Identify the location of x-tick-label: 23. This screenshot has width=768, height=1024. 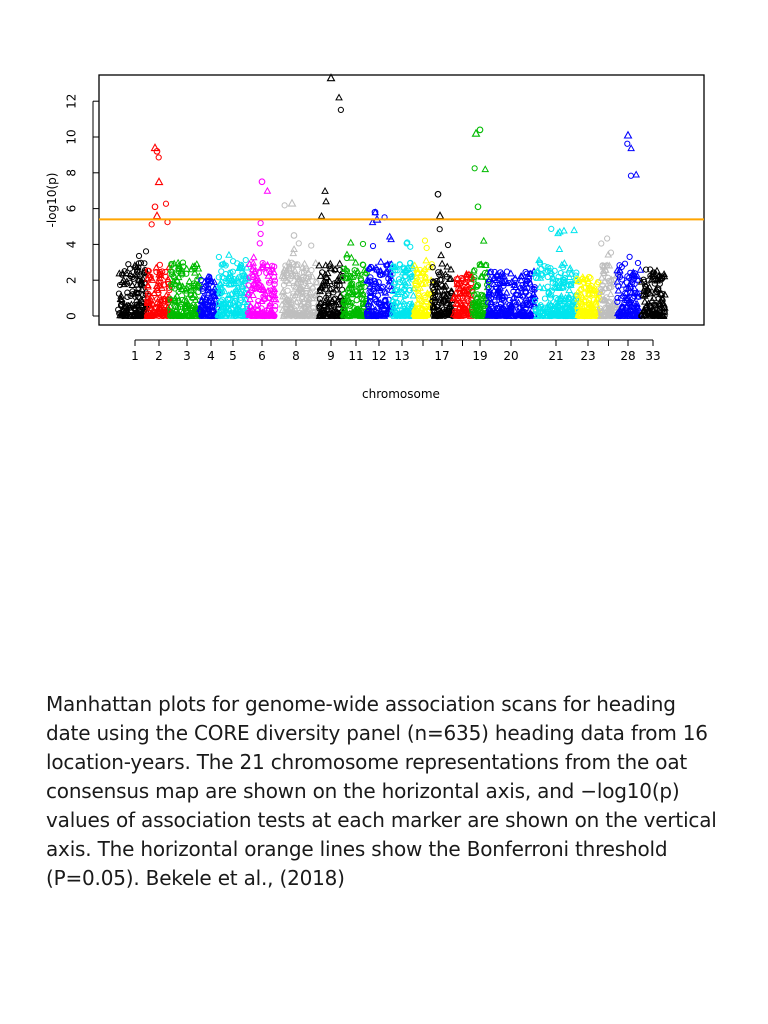
(587, 356).